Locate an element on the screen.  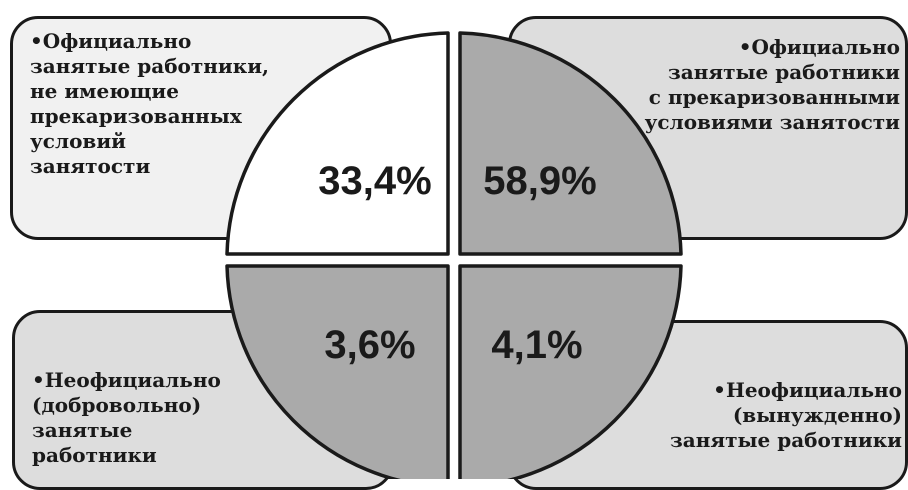
label-line: работники is located at coordinates (94, 455).